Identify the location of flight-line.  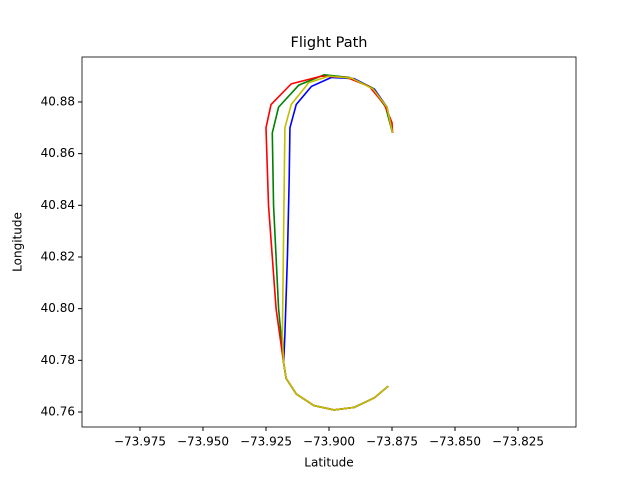
(337, 243).